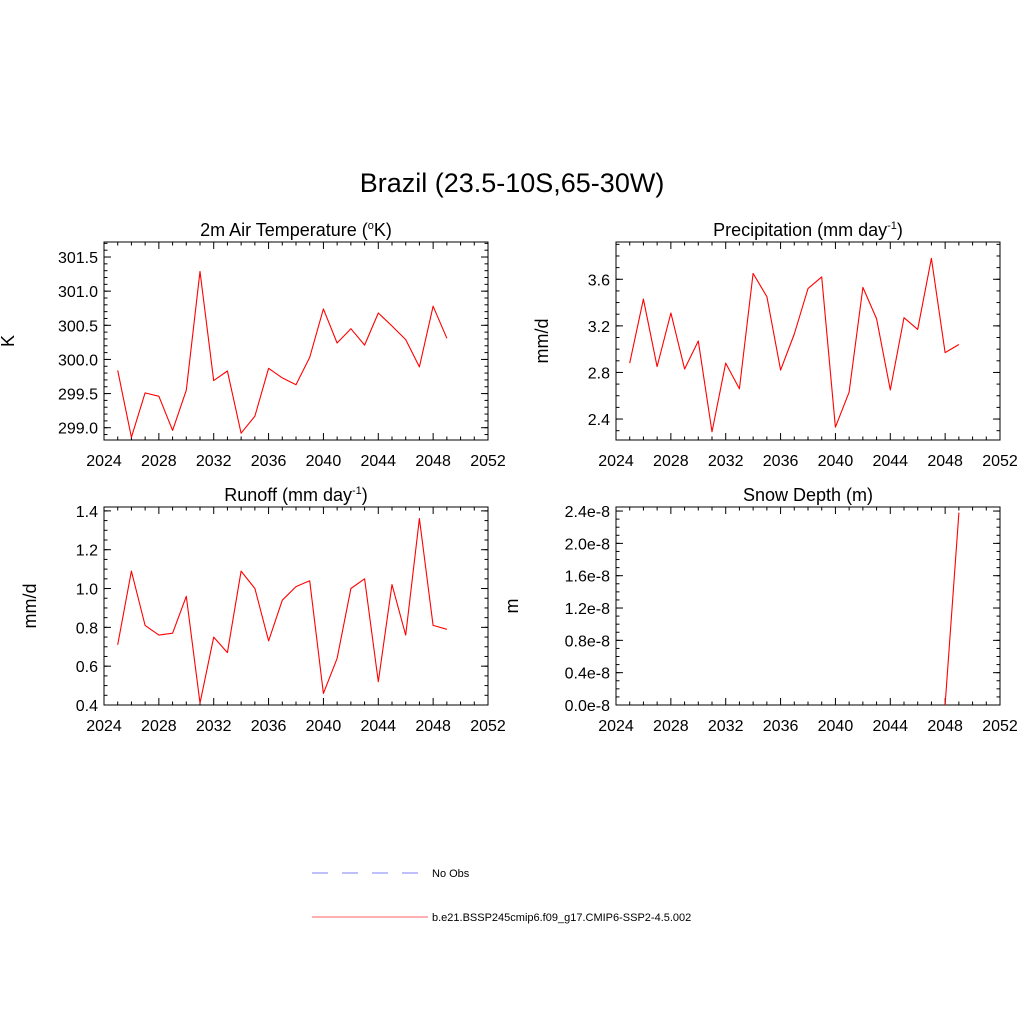 The height and width of the screenshot is (1024, 1024). Describe the element at coordinates (78, 360) in the screenshot. I see `y-tick-label: 300.0` at that location.